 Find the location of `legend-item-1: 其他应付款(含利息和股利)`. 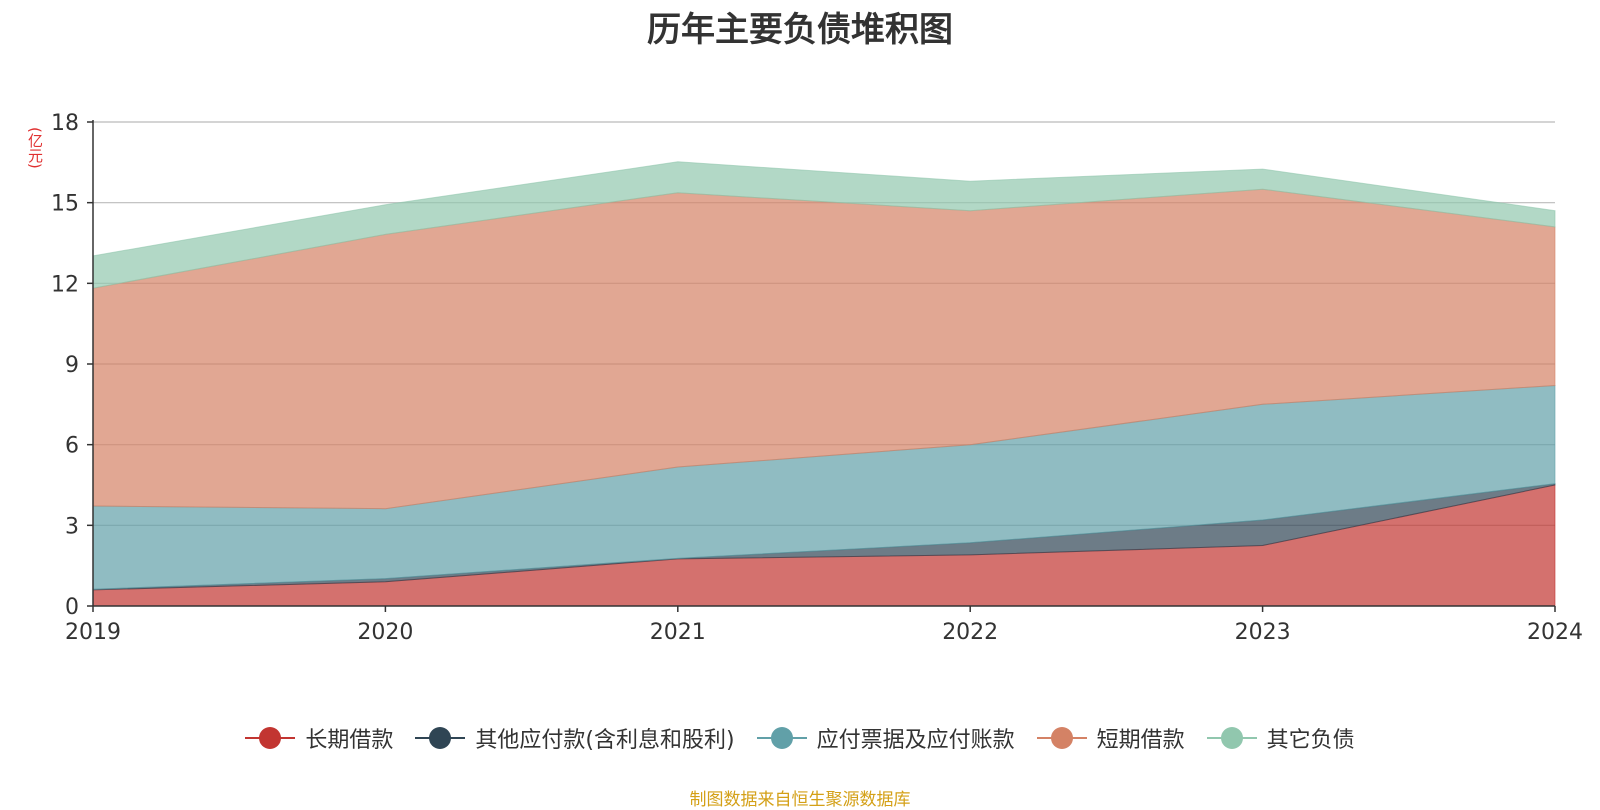

legend-item-1: 其他应付款(含利息和股利) is located at coordinates (575, 738).